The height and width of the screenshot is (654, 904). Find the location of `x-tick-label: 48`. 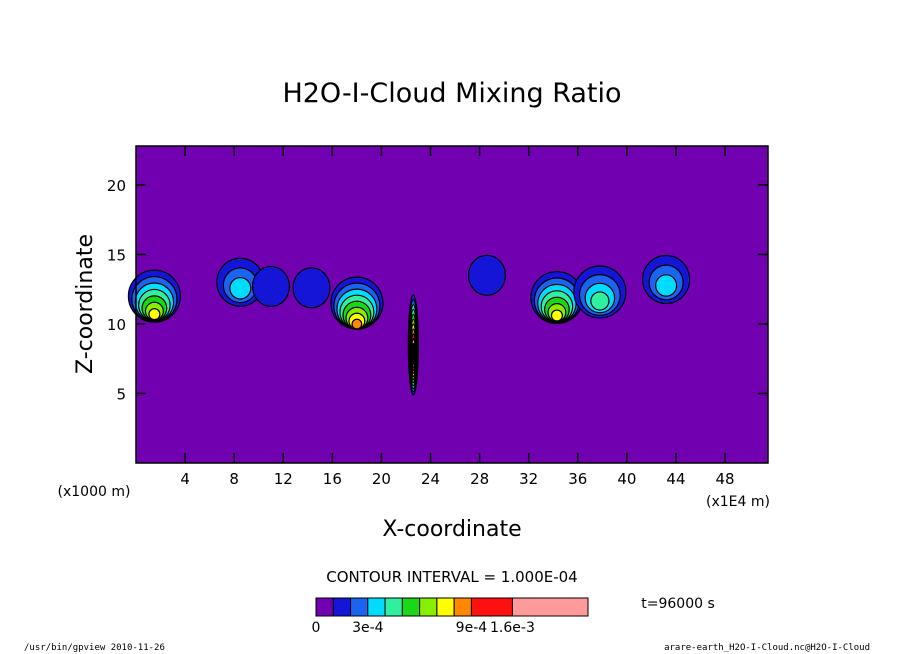

x-tick-label: 48 is located at coordinates (725, 479).